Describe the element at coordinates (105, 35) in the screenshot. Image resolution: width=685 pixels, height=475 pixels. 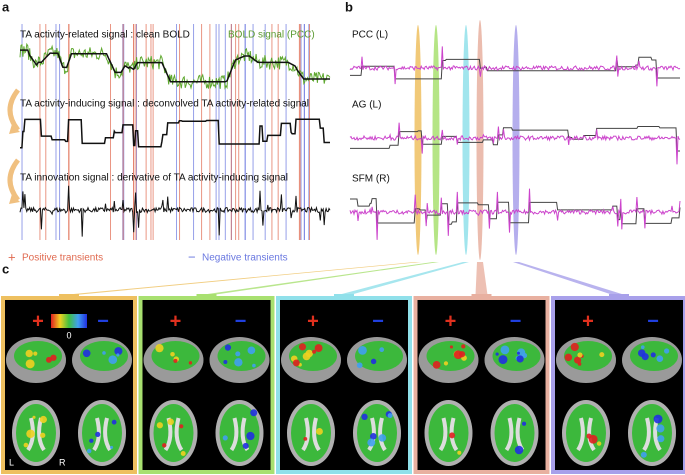
I see `signal-label: TA activity-related signal : clean BOLD` at that location.